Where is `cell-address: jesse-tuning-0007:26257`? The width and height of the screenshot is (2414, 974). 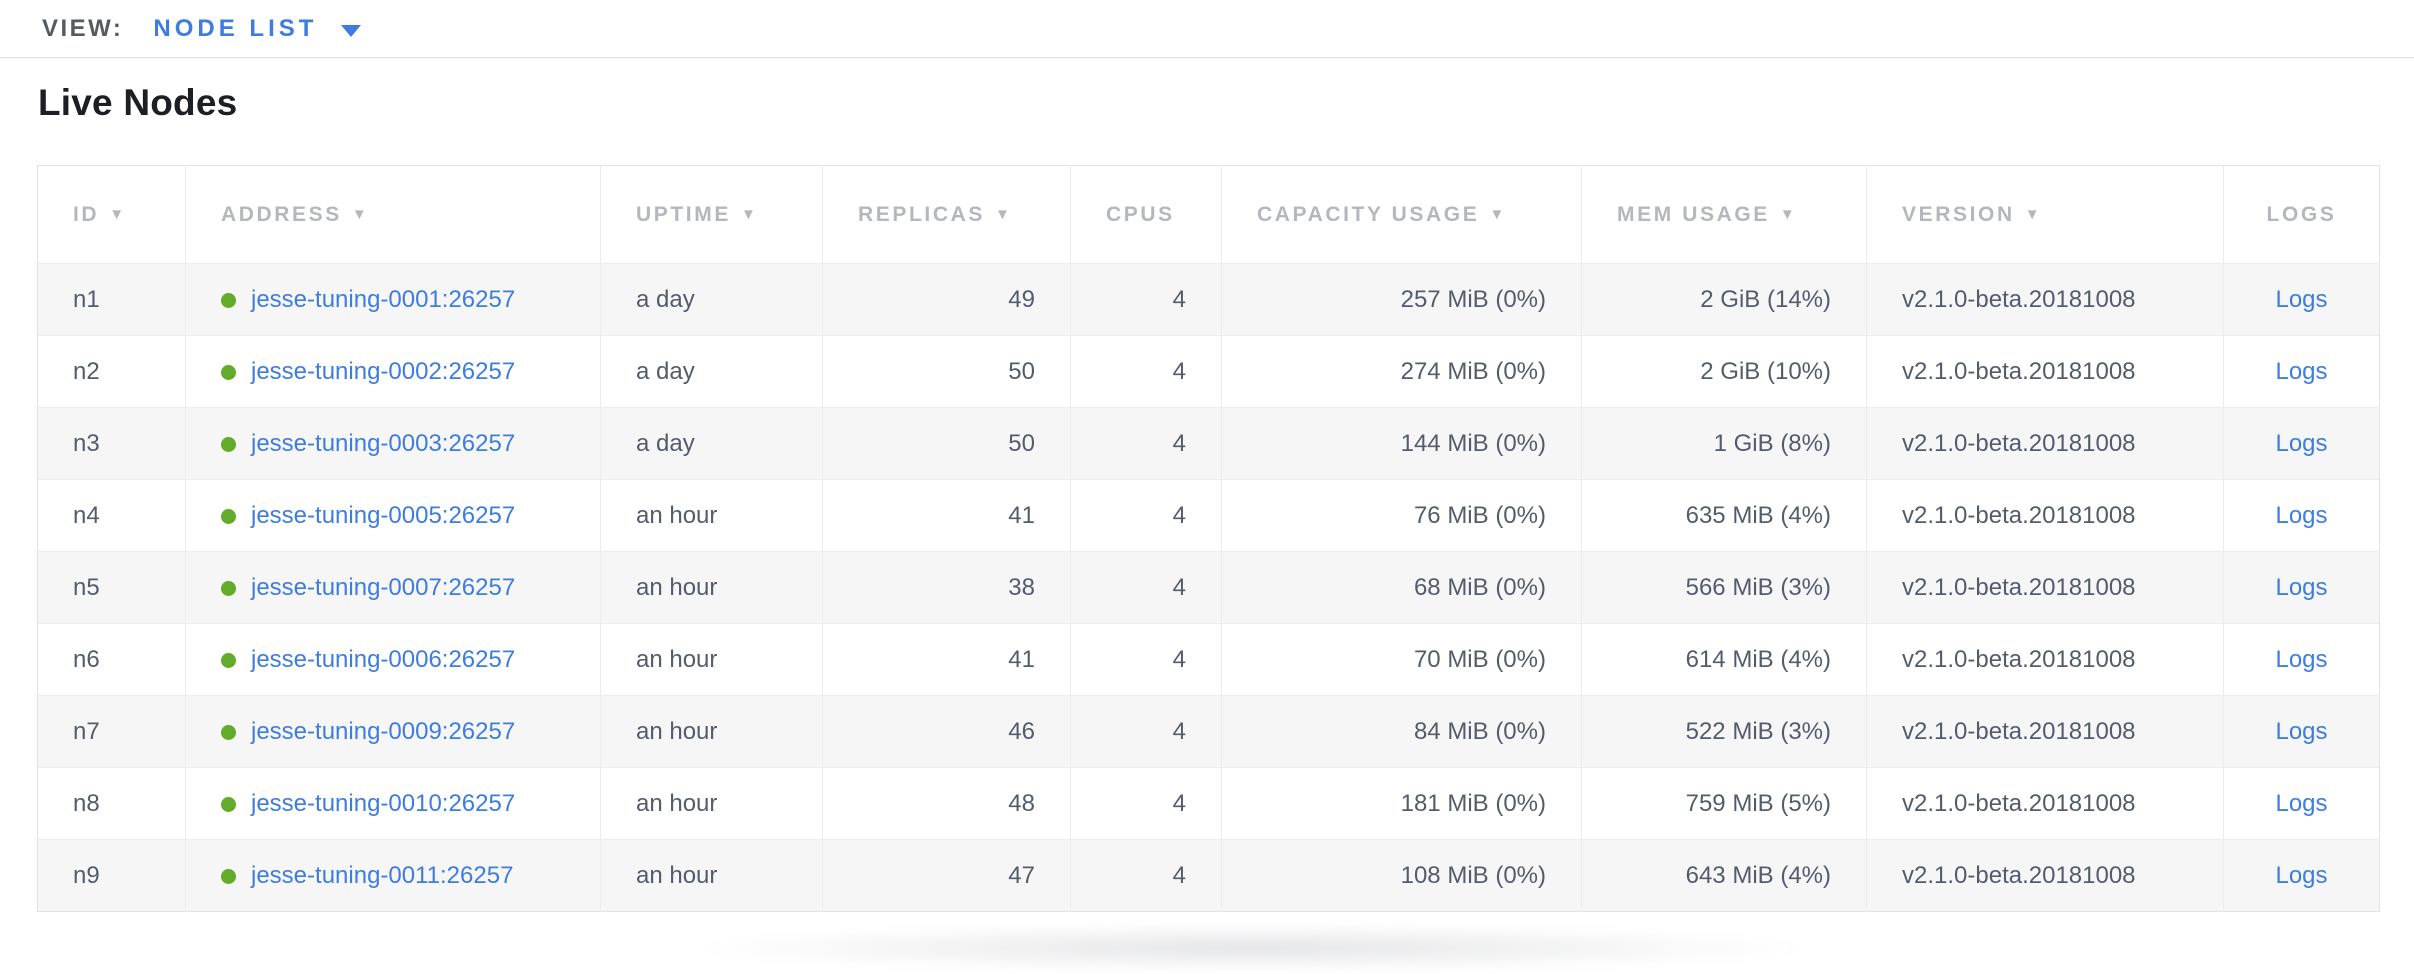 cell-address: jesse-tuning-0007:26257 is located at coordinates (393, 587).